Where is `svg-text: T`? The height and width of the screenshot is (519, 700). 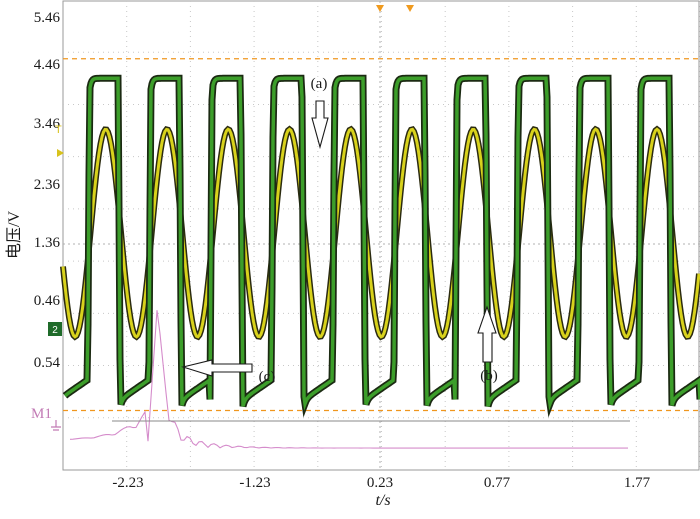
svg-text: T is located at coordinates (58, 130).